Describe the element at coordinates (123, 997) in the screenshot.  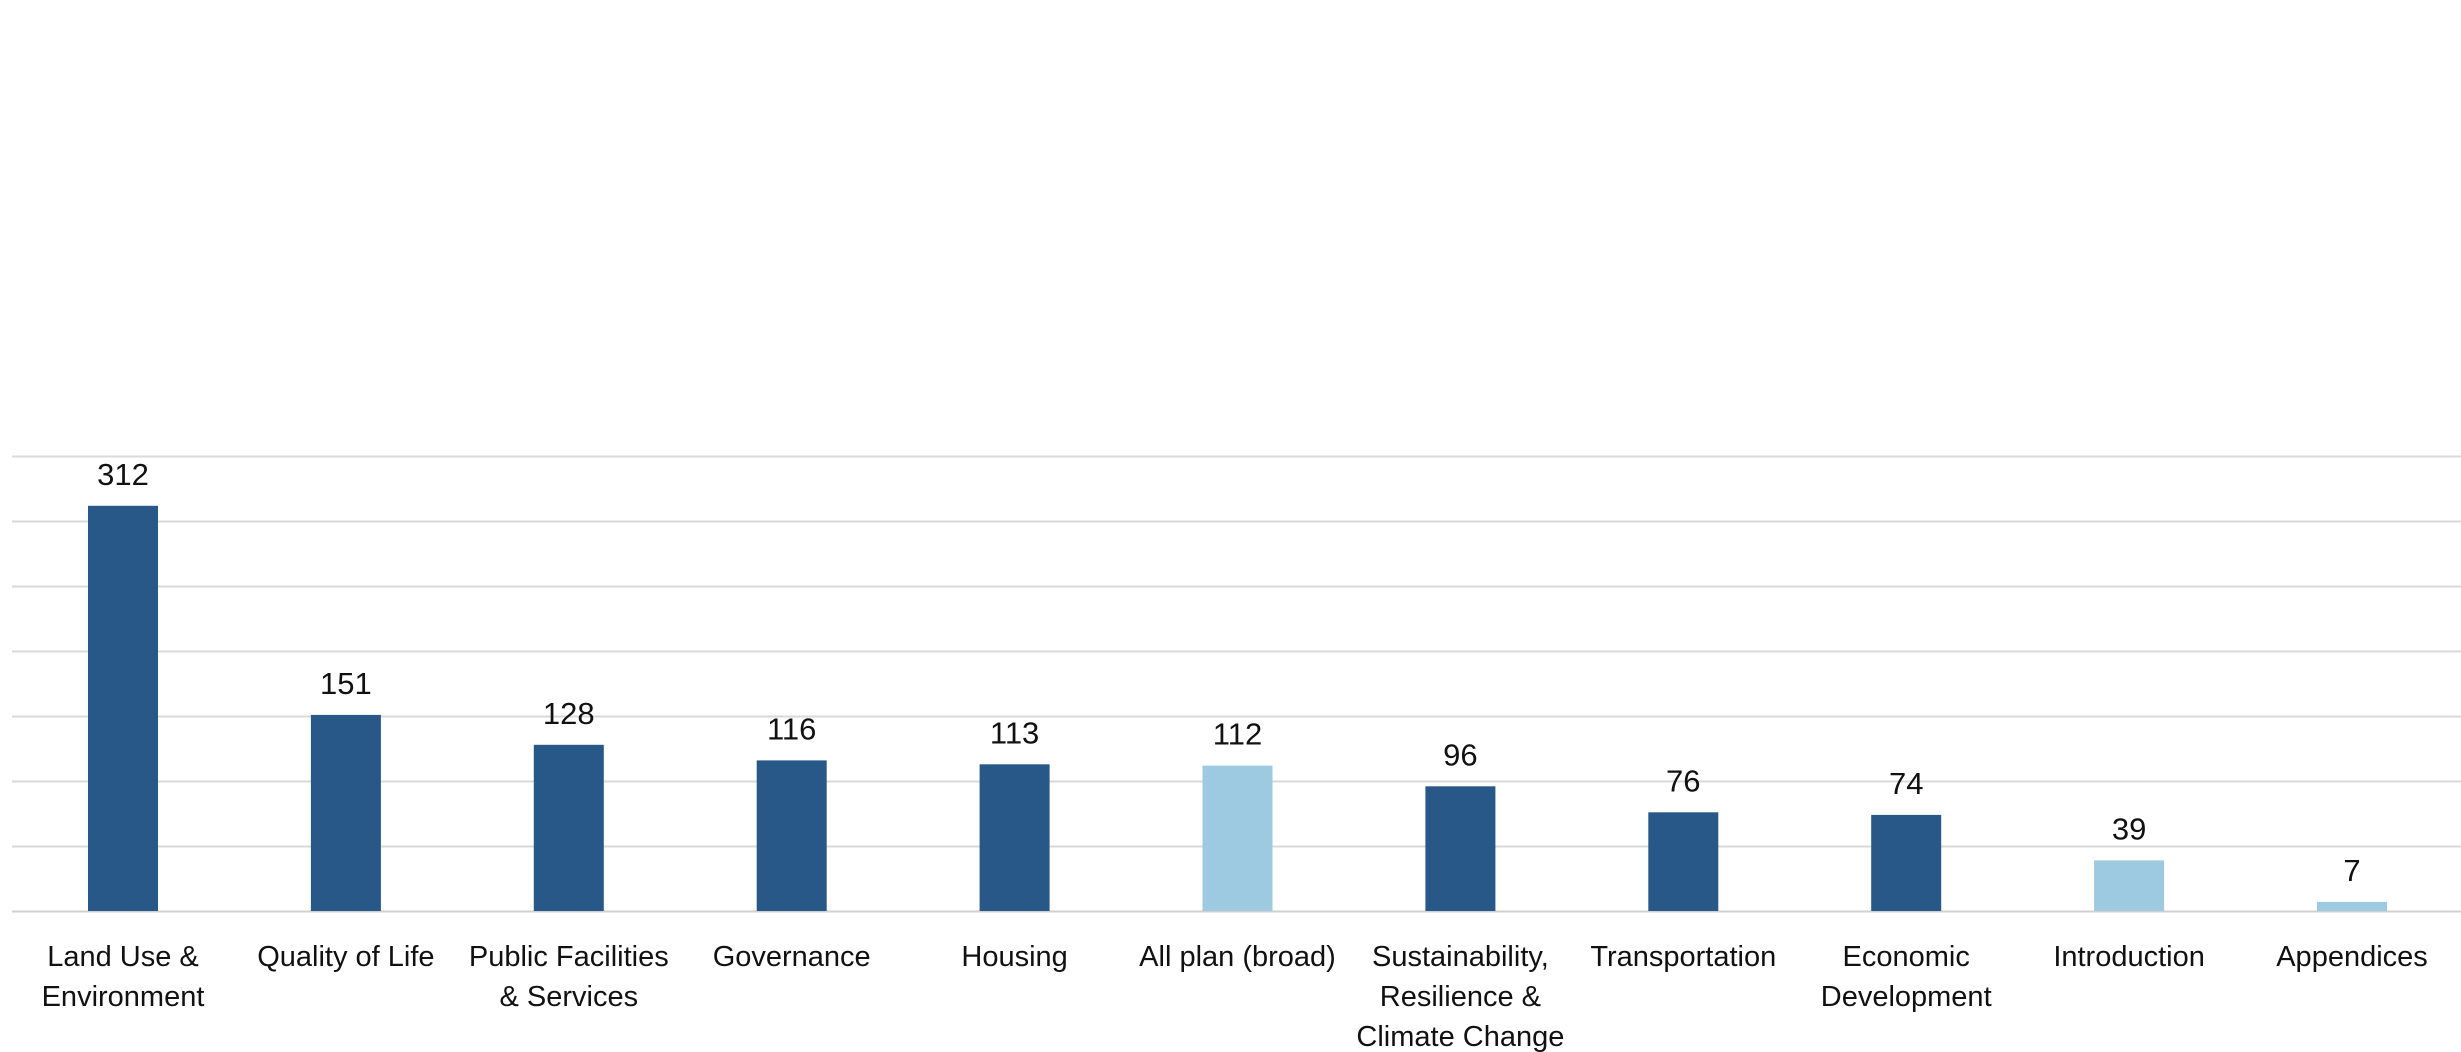
I see `category-tick-label: Environment` at that location.